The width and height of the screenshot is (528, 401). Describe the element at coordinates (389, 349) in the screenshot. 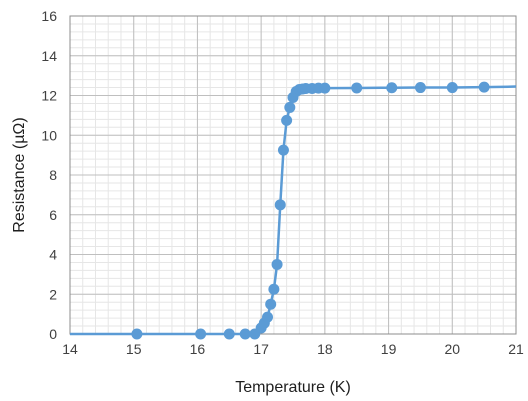

I see `x-tick-label: 19` at that location.